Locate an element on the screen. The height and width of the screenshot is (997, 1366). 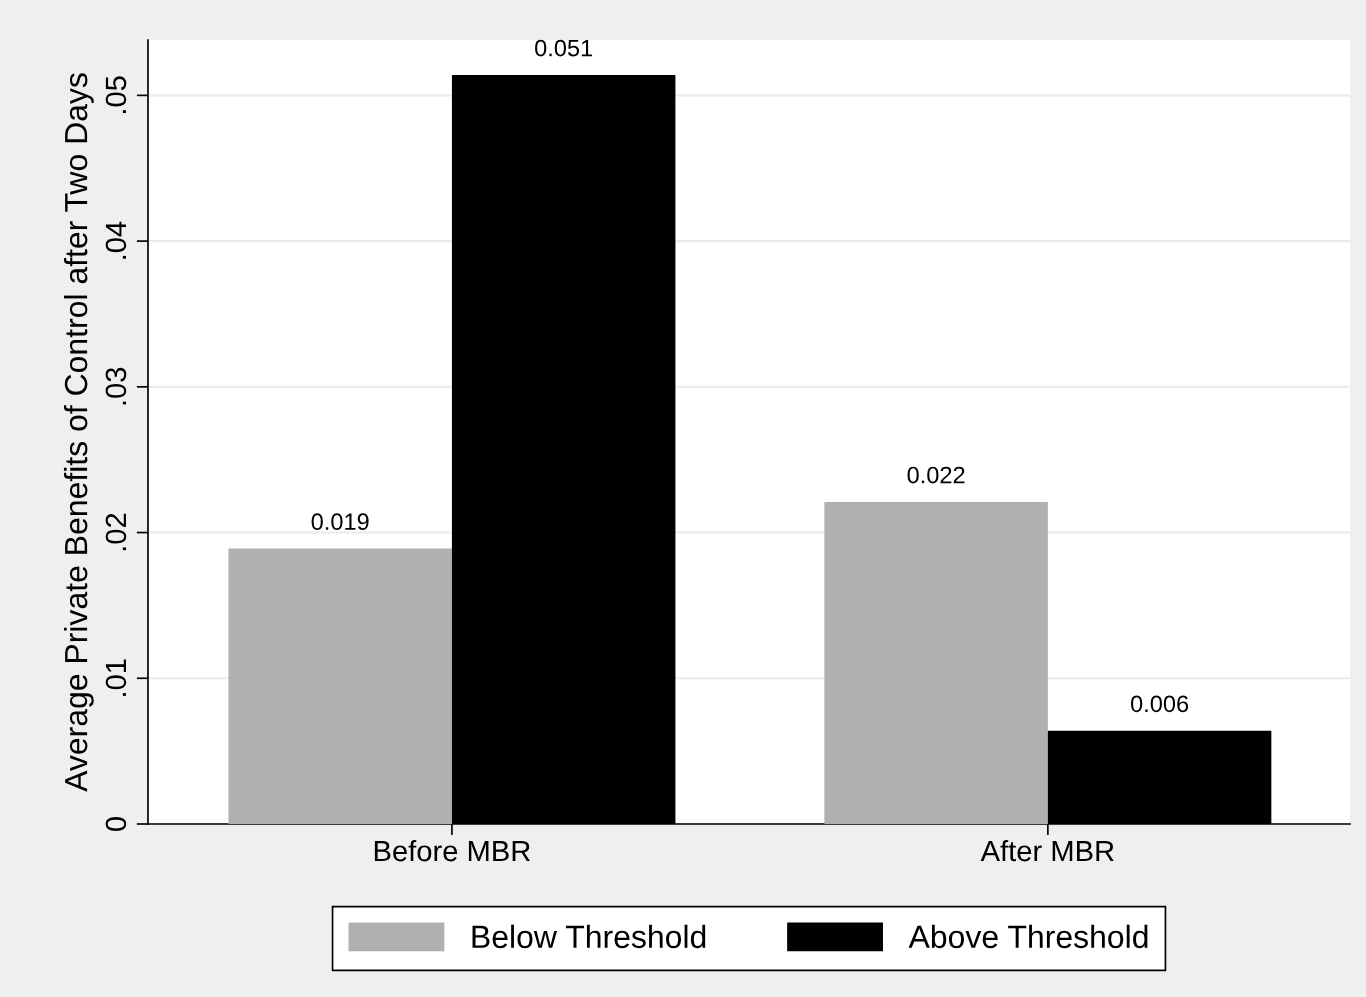
y-tick-label: .03 is located at coordinates (116, 386).